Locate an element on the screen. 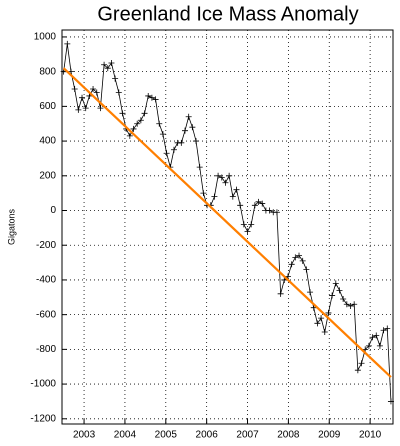 Image resolution: width=400 pixels, height=446 pixels. y-tick-label: 600 is located at coordinates (47, 106).